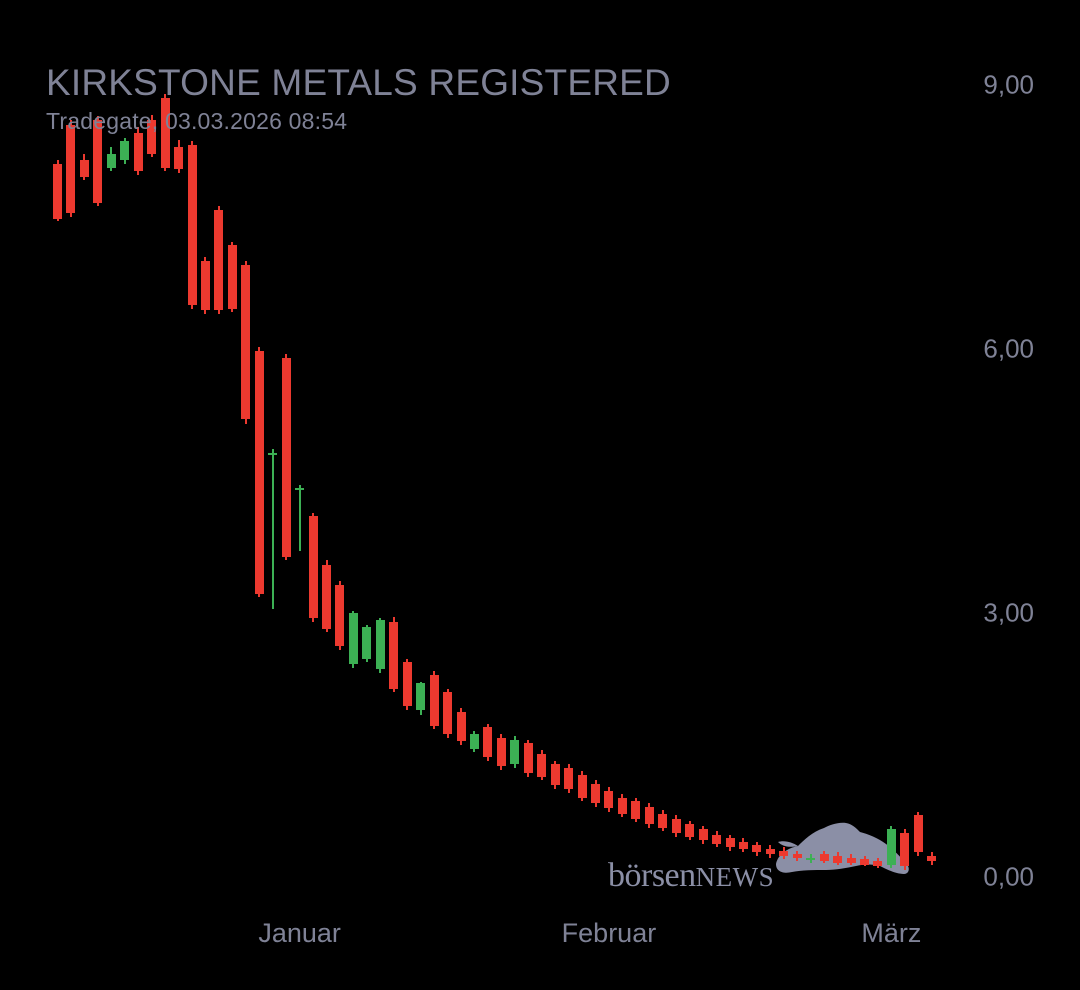 The height and width of the screenshot is (990, 1080). Describe the element at coordinates (299, 933) in the screenshot. I see `x-axis-tick-label: Januar` at that location.